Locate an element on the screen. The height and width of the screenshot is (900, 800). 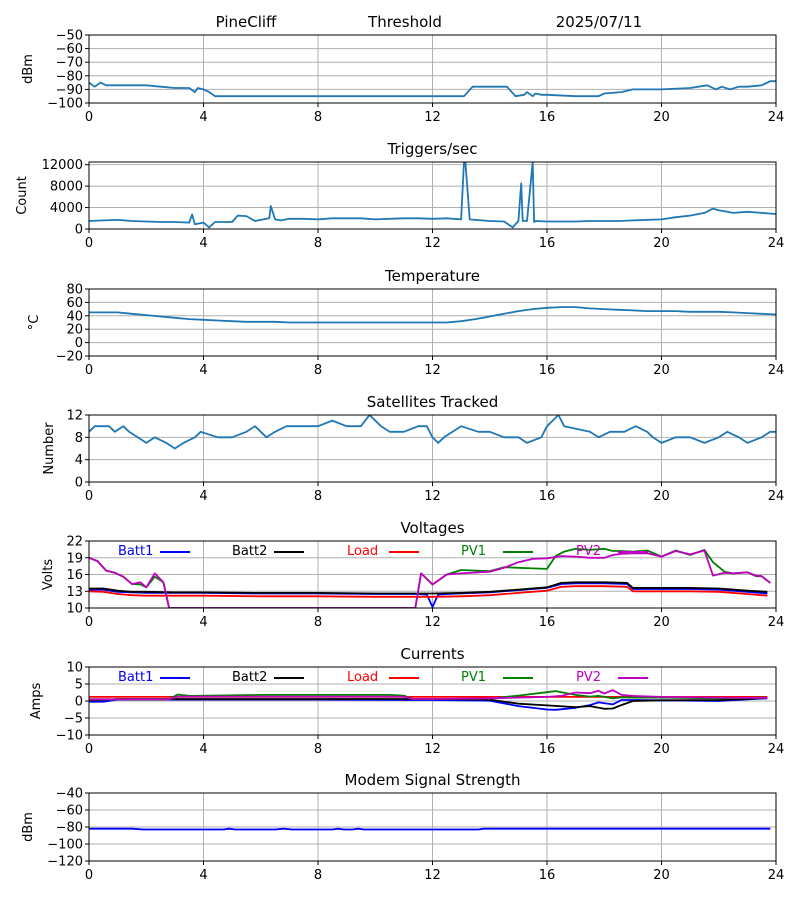
y-tick-label: 40 is located at coordinates (74, 316).